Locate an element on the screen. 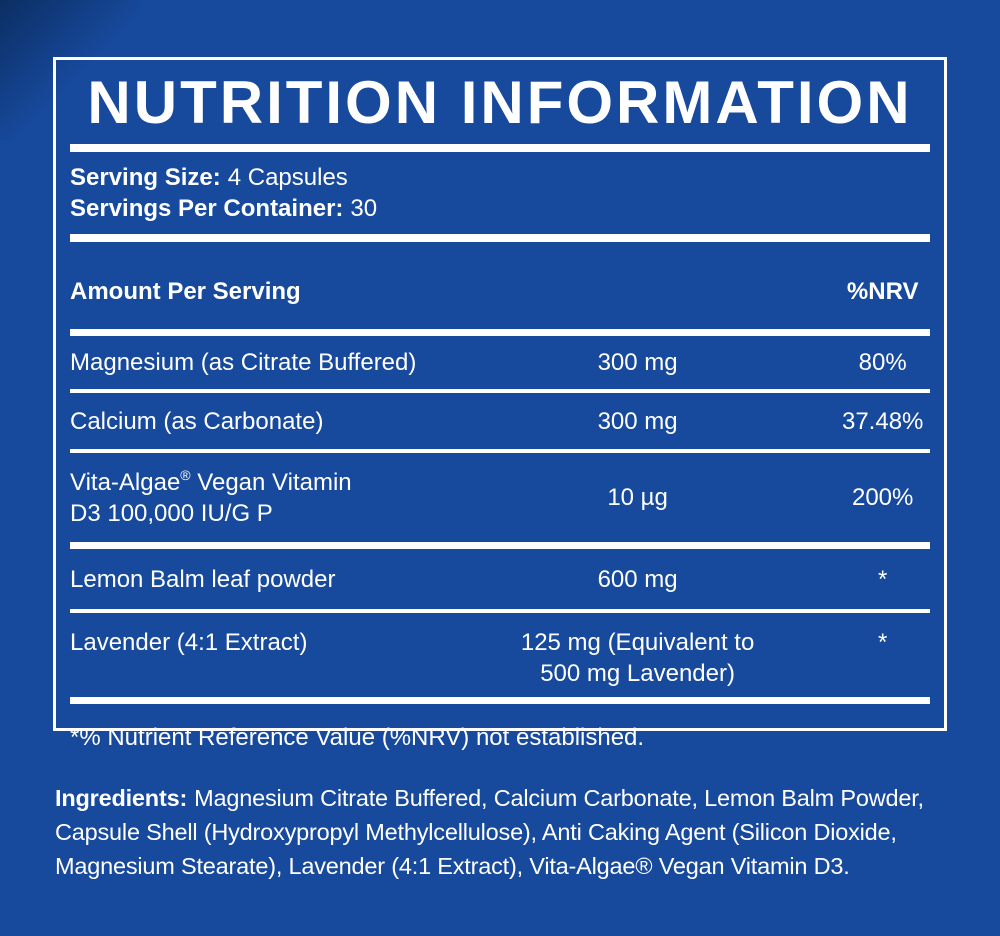 This screenshot has height=936, width=1000. panel-title: NUTRITION INFORMATION is located at coordinates (500, 102).